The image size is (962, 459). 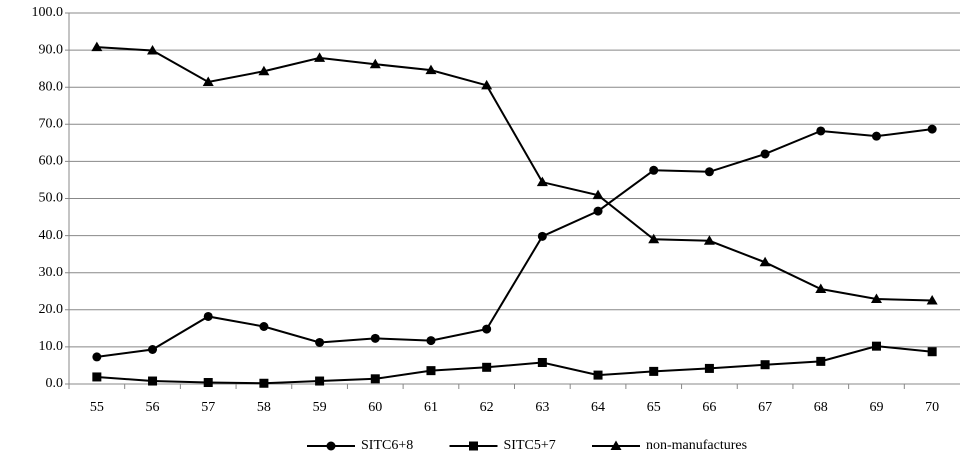 What do you see at coordinates (51, 272) in the screenshot?
I see `y-tick-label: 30.0` at bounding box center [51, 272].